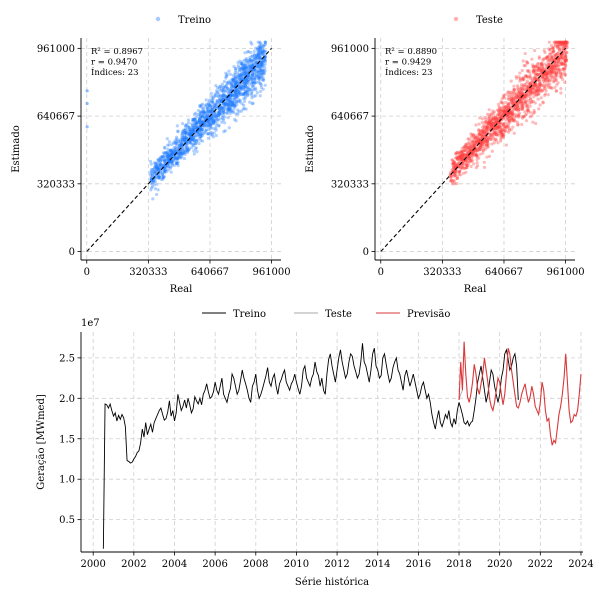 The width and height of the screenshot is (600, 600). What do you see at coordinates (67, 480) in the screenshot?
I see `y-tick-label: 1.0` at bounding box center [67, 480].